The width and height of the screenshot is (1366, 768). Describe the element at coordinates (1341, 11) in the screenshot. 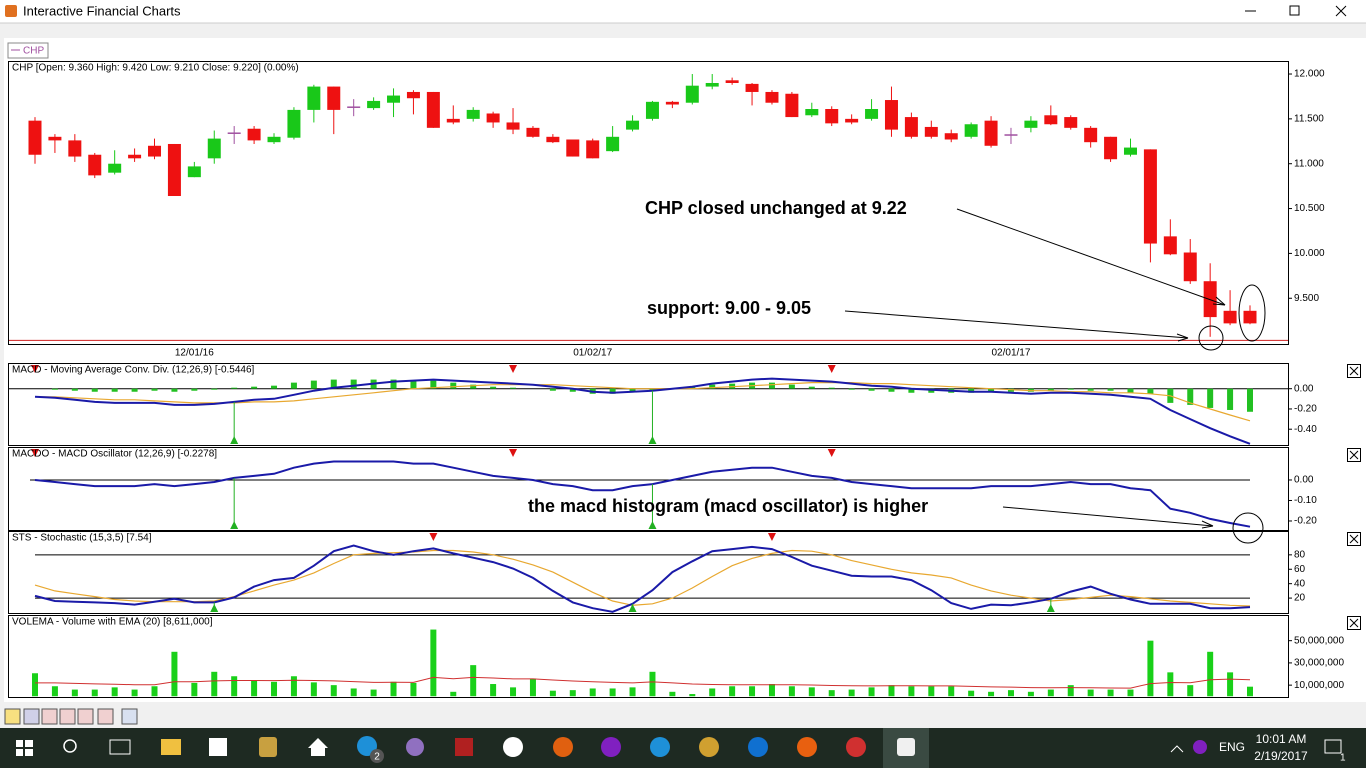

I see `close-button` at that location.